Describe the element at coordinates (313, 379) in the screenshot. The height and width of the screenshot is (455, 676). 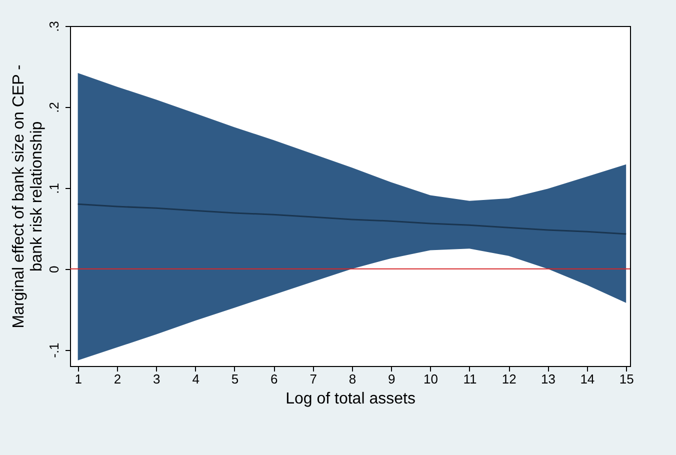
I see `x-tick-label: 7` at that location.